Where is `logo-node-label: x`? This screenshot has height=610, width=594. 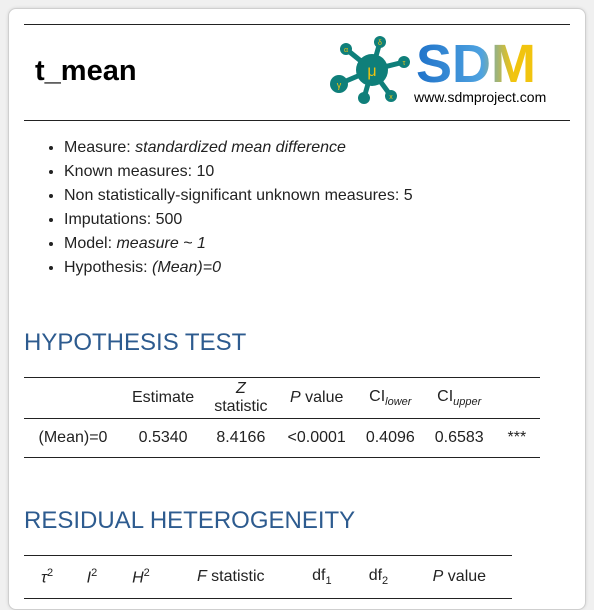 logo-node-label: x is located at coordinates (391, 97).